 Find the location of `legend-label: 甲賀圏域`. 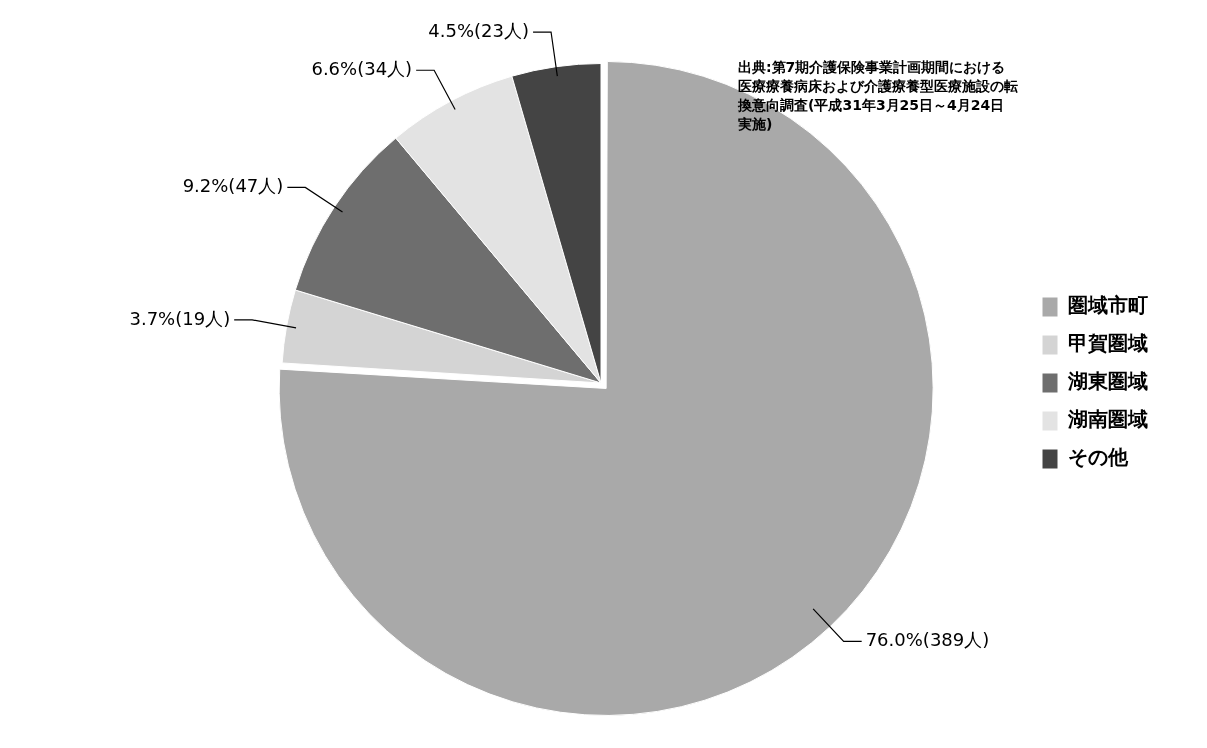

legend-label: 甲賀圏域 is located at coordinates (1108, 343).